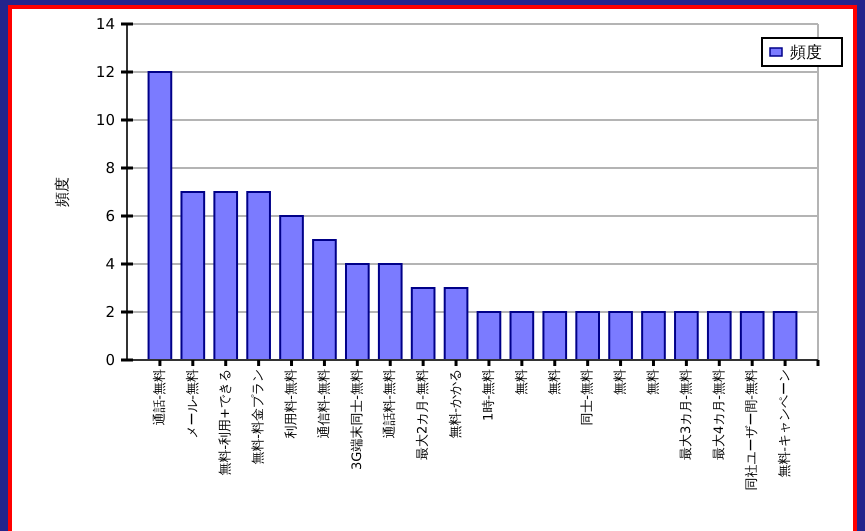 The width and height of the screenshot is (865, 531). I want to click on x-tick-label: 利用料-無料, so click(292, 404).